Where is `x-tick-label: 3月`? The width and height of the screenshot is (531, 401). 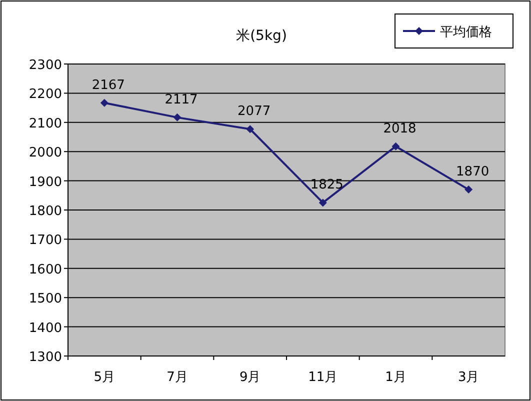 x-tick-label: 3月 is located at coordinates (469, 377).